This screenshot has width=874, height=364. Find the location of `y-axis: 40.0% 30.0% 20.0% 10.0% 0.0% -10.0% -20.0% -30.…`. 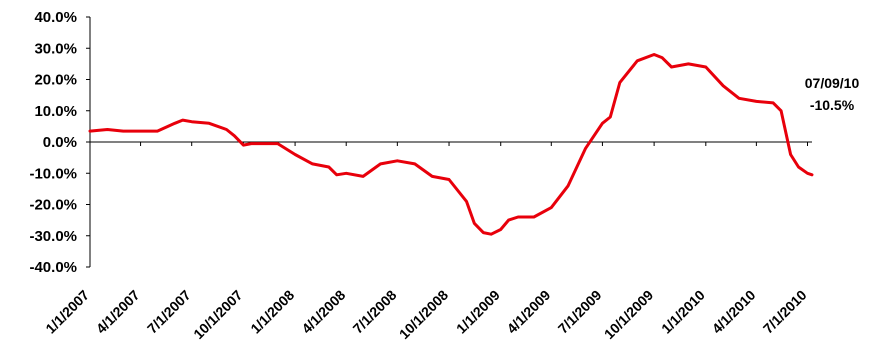

y-axis: 40.0% 30.0% 20.0% 10.0% 0.0% -10.0% -20.0% -30.… is located at coordinates (60, 142).